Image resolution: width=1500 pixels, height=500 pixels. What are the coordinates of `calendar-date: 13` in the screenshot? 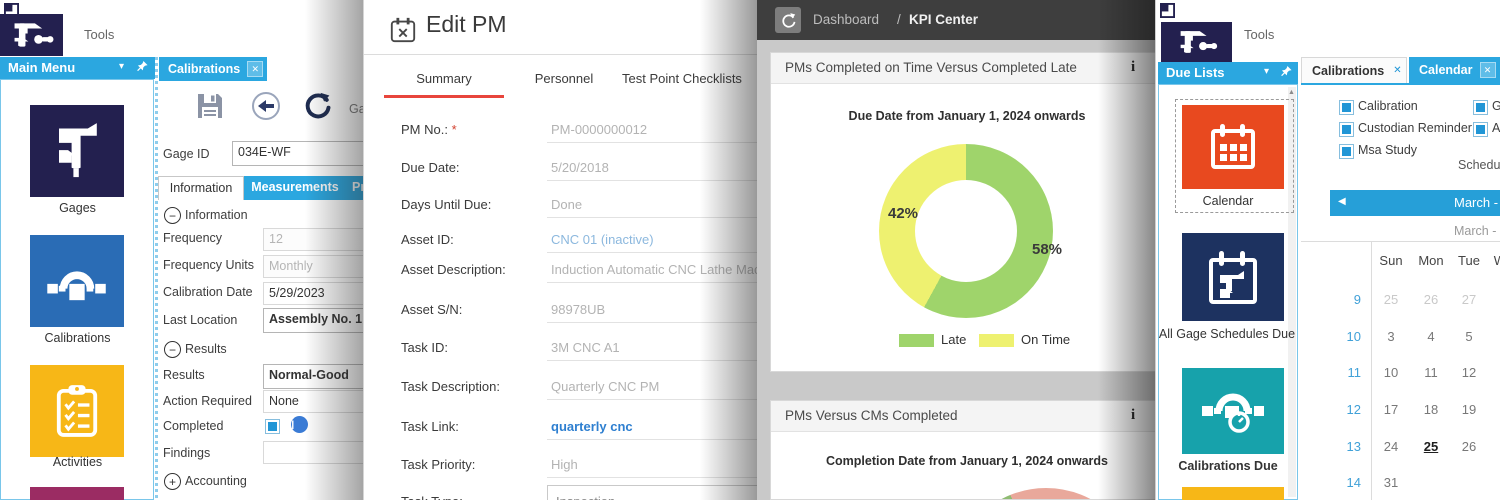 It's located at (1494, 372).